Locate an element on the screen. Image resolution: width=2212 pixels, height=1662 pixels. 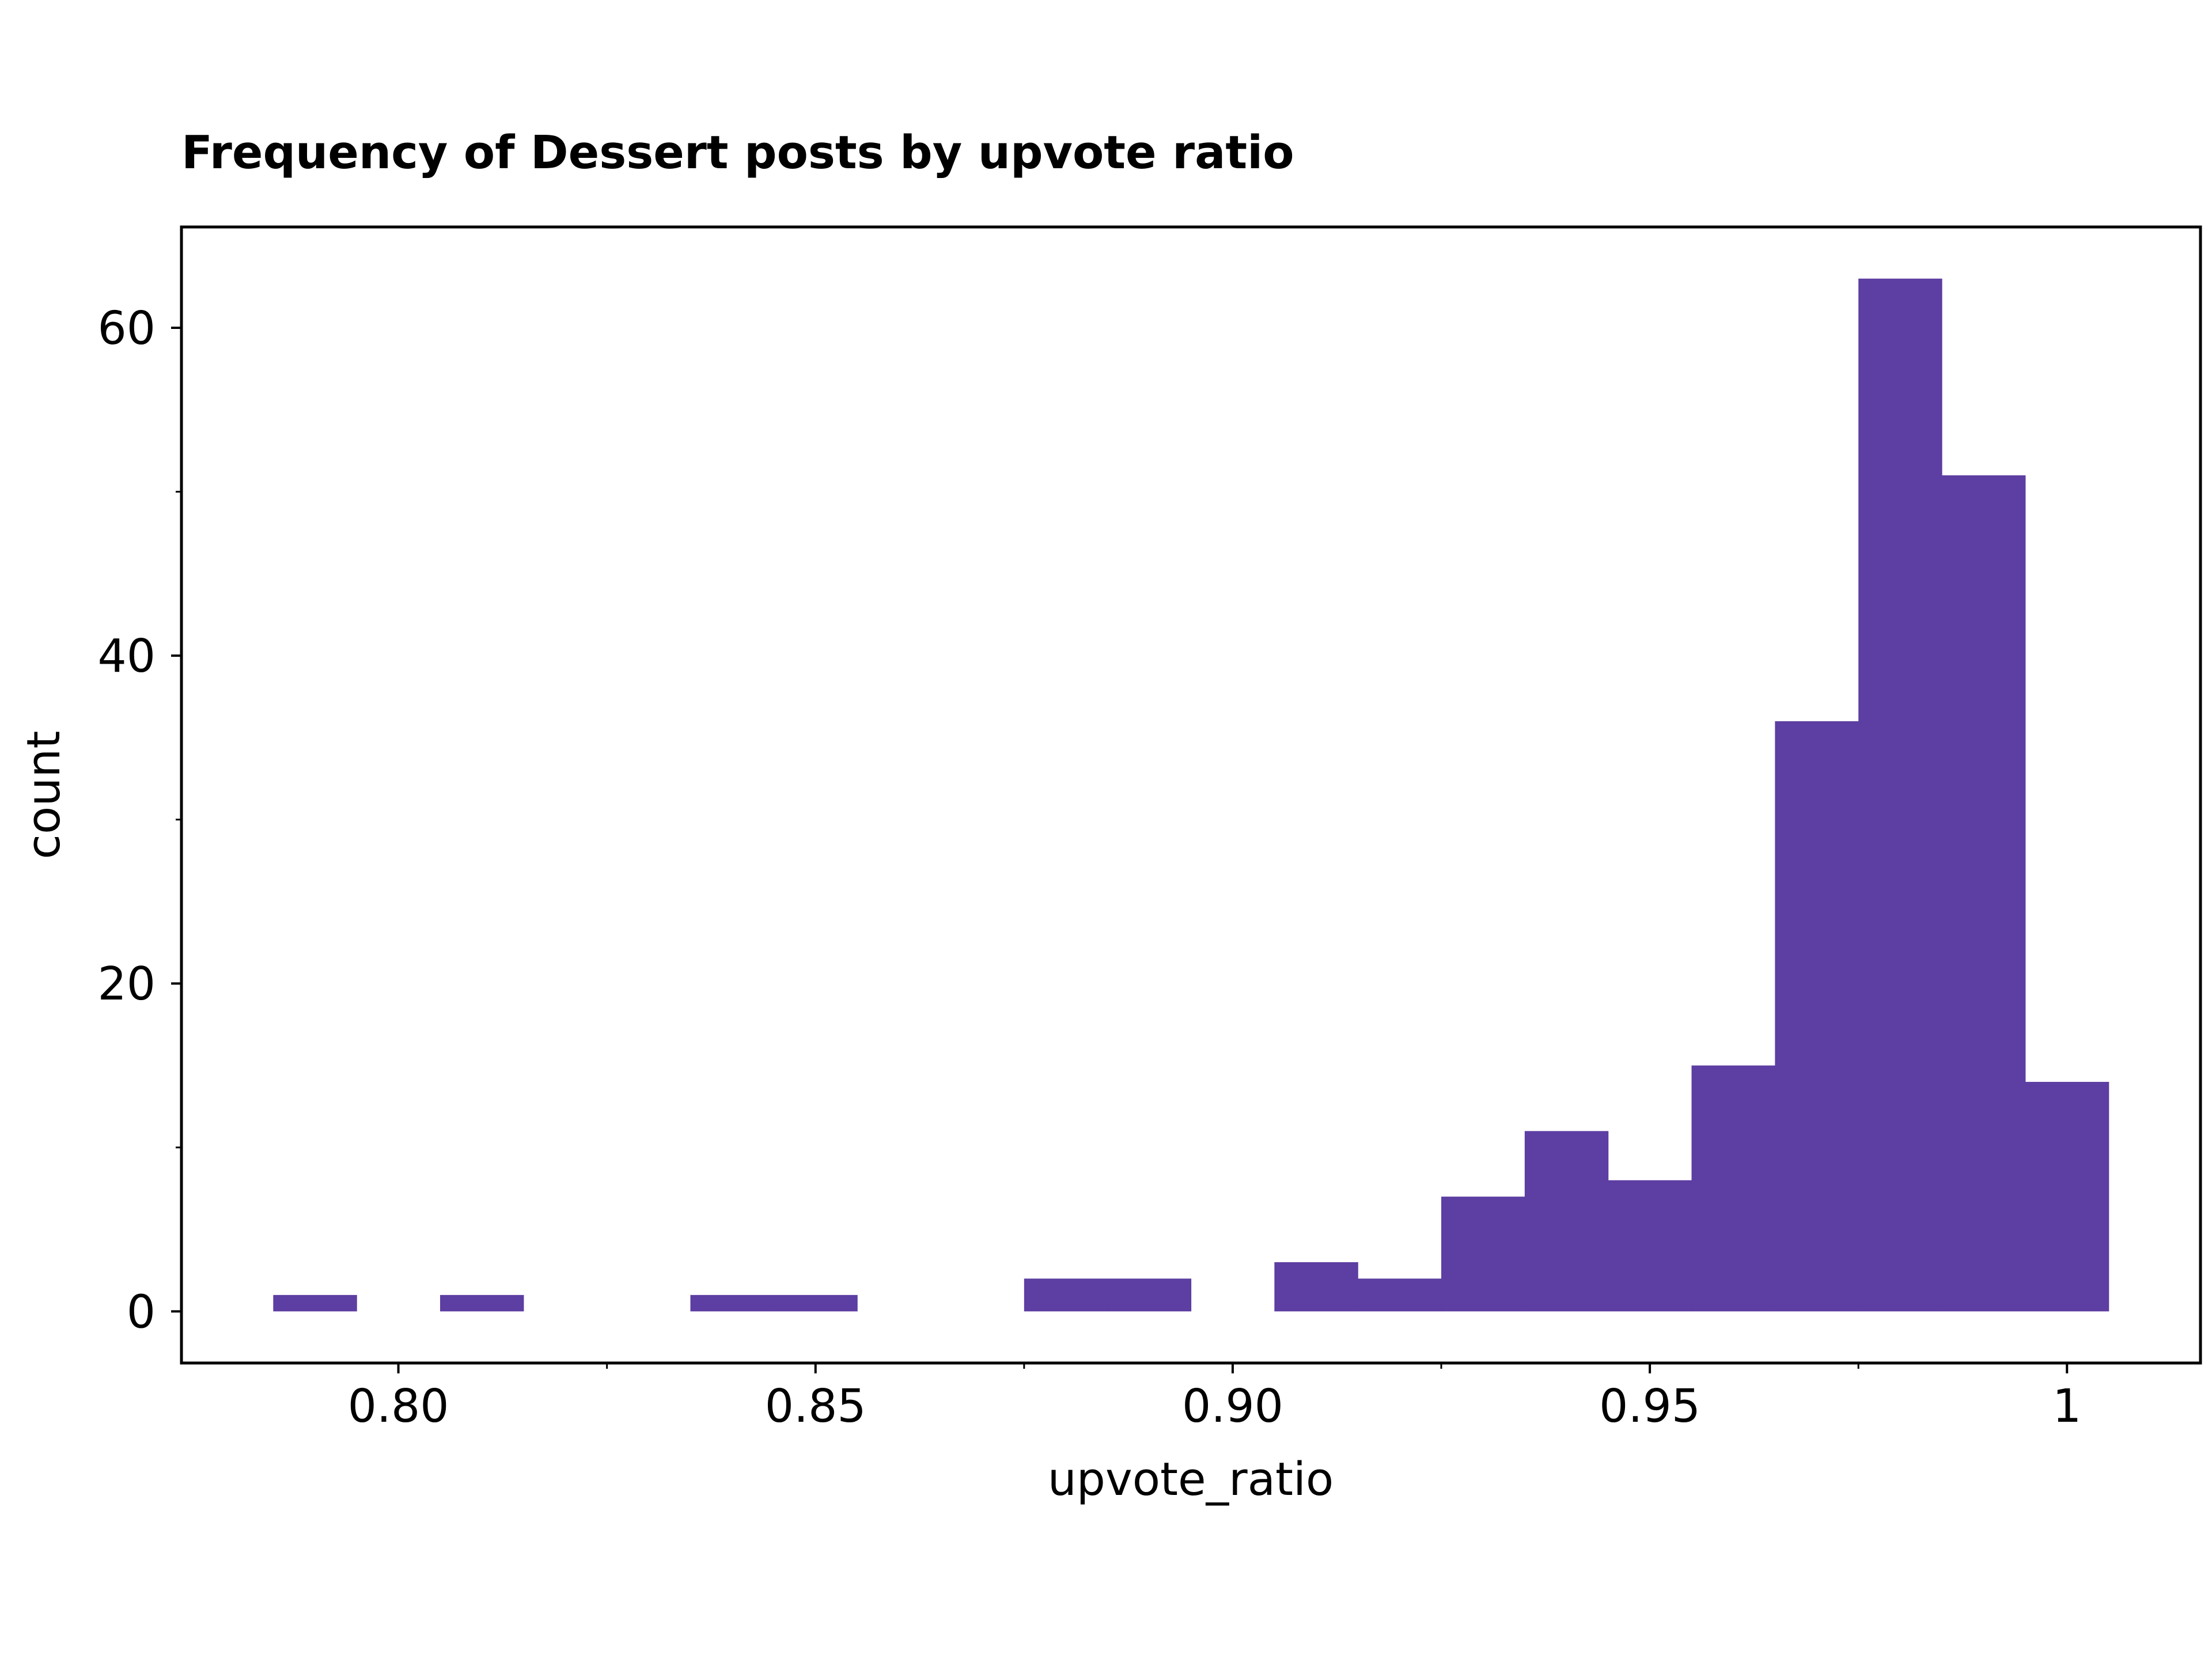
y-tick-label: 20 is located at coordinates (126, 984).